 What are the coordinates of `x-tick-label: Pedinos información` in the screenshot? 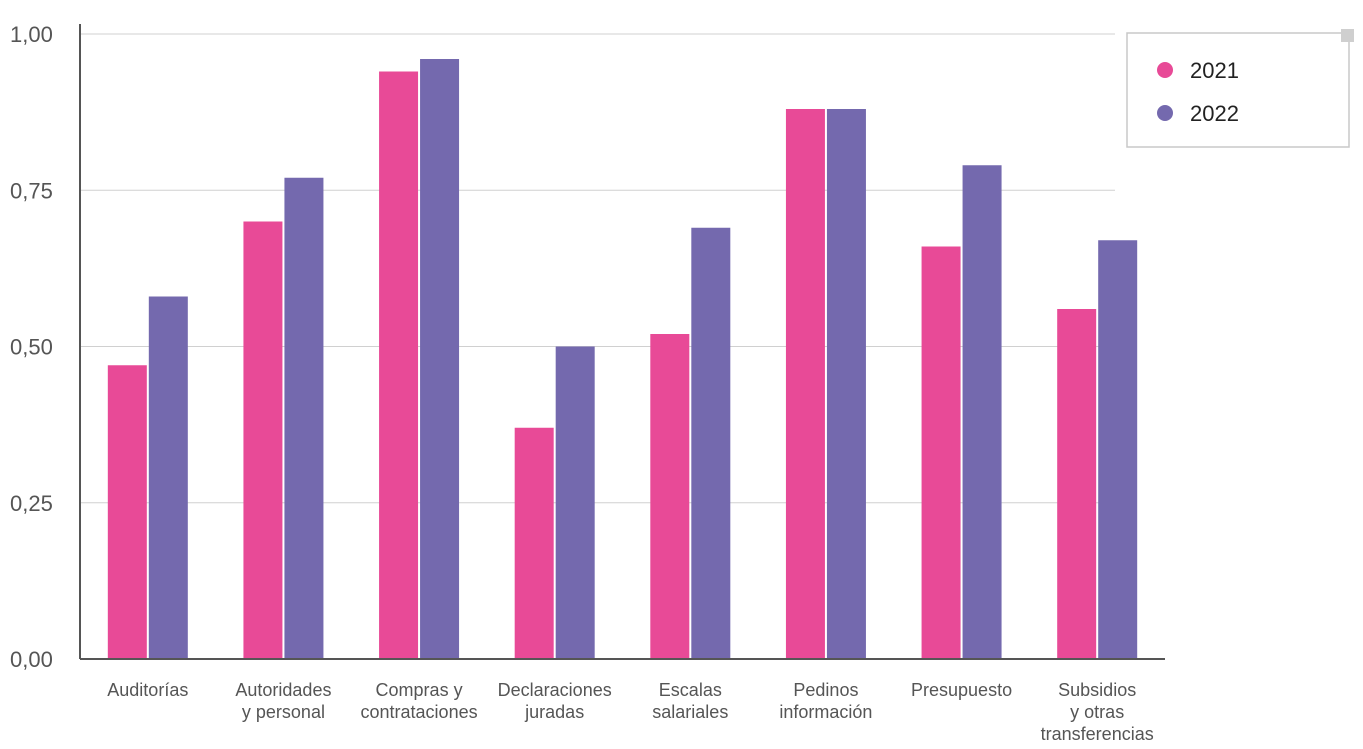 It's located at (825, 701).